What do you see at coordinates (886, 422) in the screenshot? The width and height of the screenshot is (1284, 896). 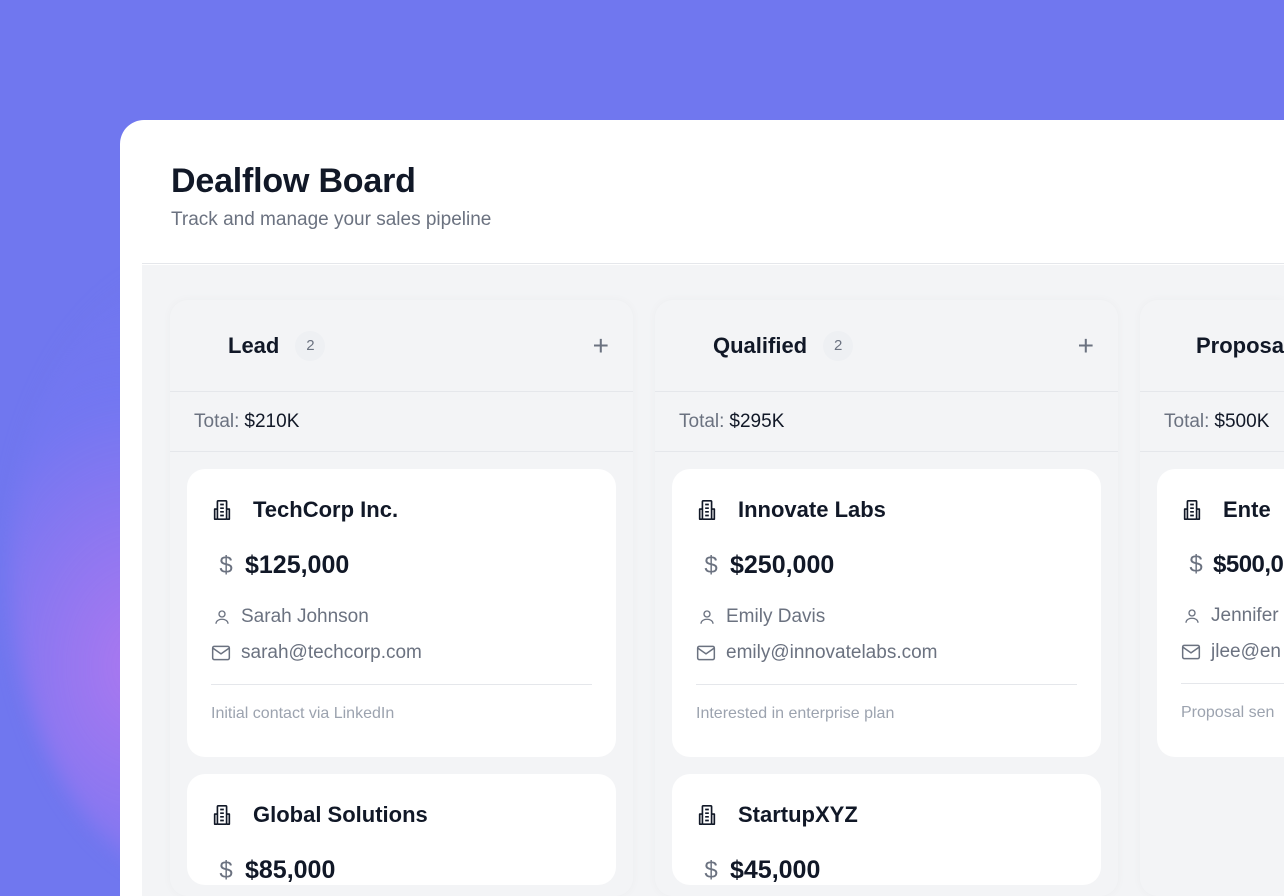 I see `column-total: Total: $295K` at bounding box center [886, 422].